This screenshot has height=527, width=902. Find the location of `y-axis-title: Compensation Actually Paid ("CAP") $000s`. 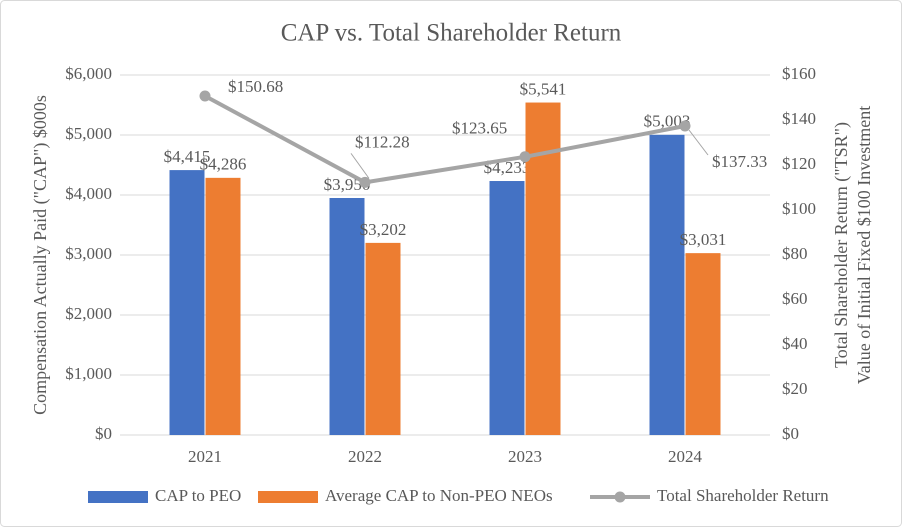

y-axis-title: Compensation Actually Paid ("CAP") $000s is located at coordinates (40, 255).